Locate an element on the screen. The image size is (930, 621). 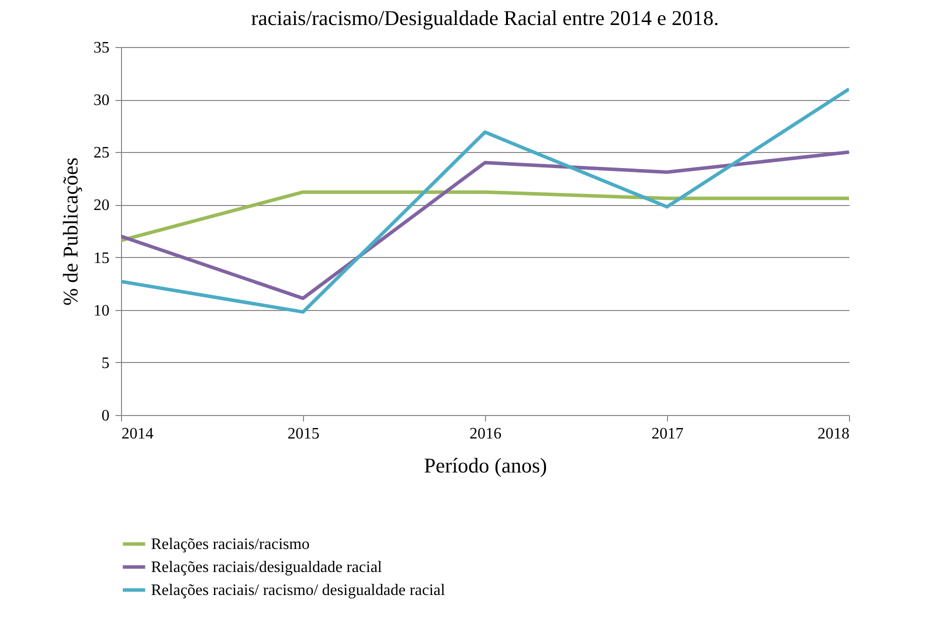
y-tick-label: 25 is located at coordinates (102, 153).